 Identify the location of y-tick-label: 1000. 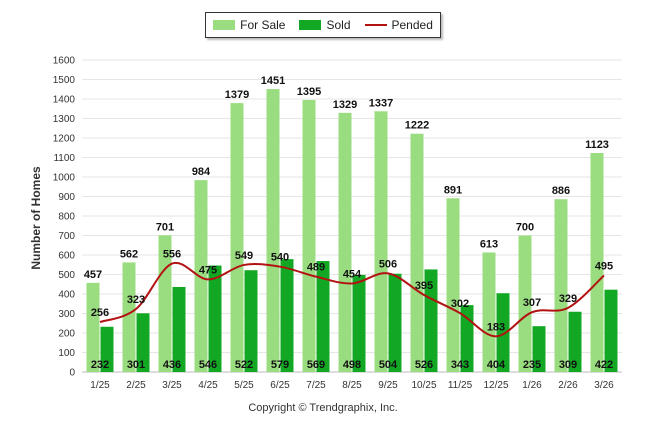
(64, 178).